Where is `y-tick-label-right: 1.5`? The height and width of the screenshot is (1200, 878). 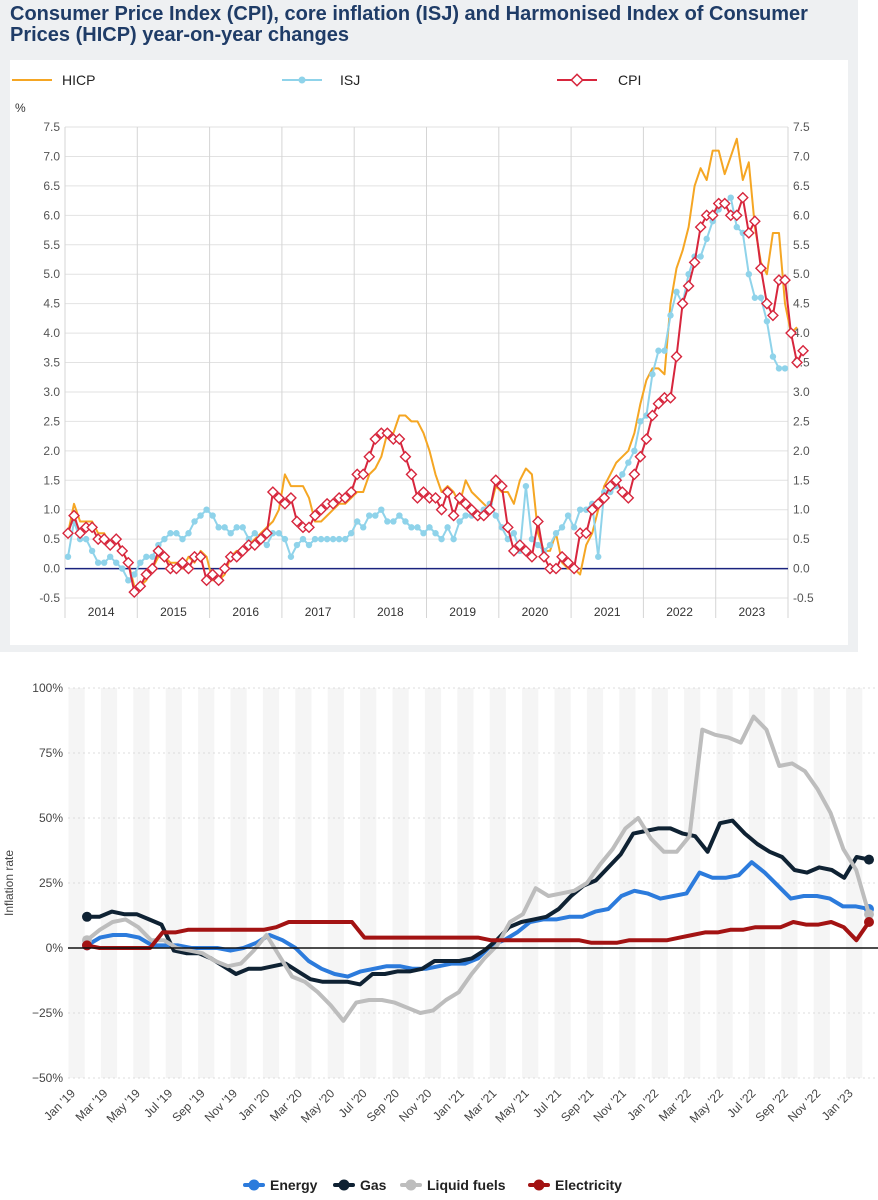 y-tick-label-right: 1.5 is located at coordinates (801, 480).